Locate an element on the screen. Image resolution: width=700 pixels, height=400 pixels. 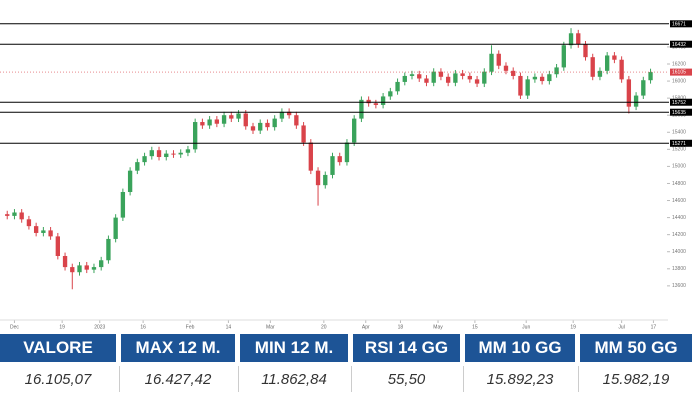
table-value: 55,50 is located at coordinates (406, 379).